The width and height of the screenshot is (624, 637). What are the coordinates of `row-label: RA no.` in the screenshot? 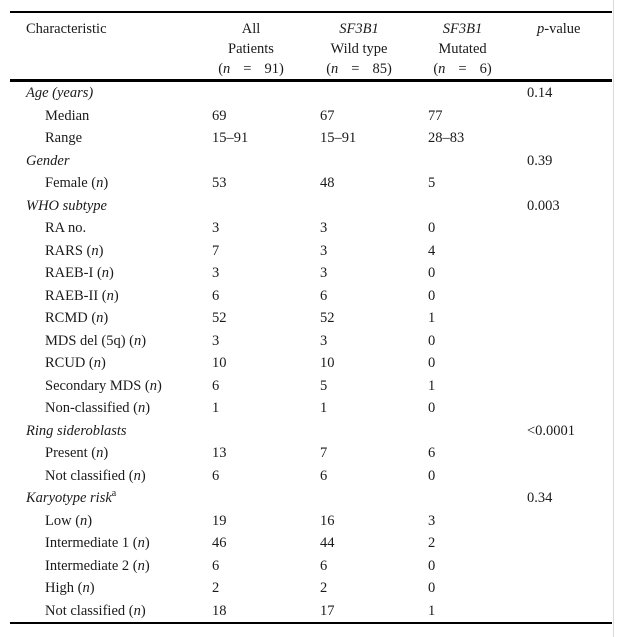 It's located at (66, 228).